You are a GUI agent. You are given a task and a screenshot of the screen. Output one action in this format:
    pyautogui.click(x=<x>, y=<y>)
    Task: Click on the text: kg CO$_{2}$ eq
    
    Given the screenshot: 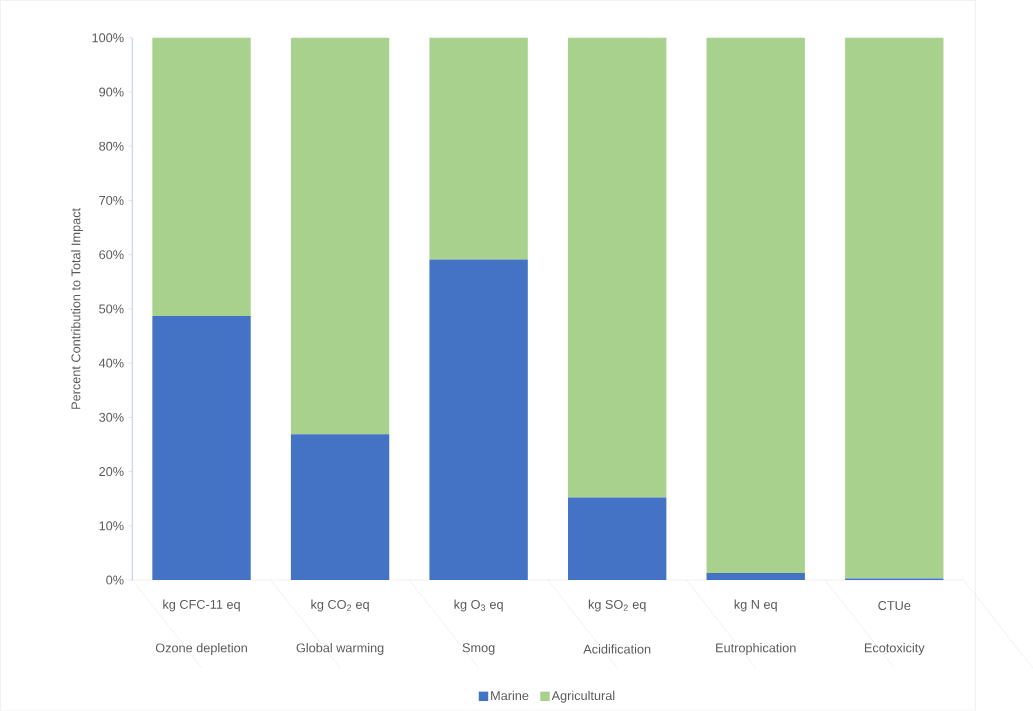 What is the action you would take?
    pyautogui.click(x=340, y=605)
    